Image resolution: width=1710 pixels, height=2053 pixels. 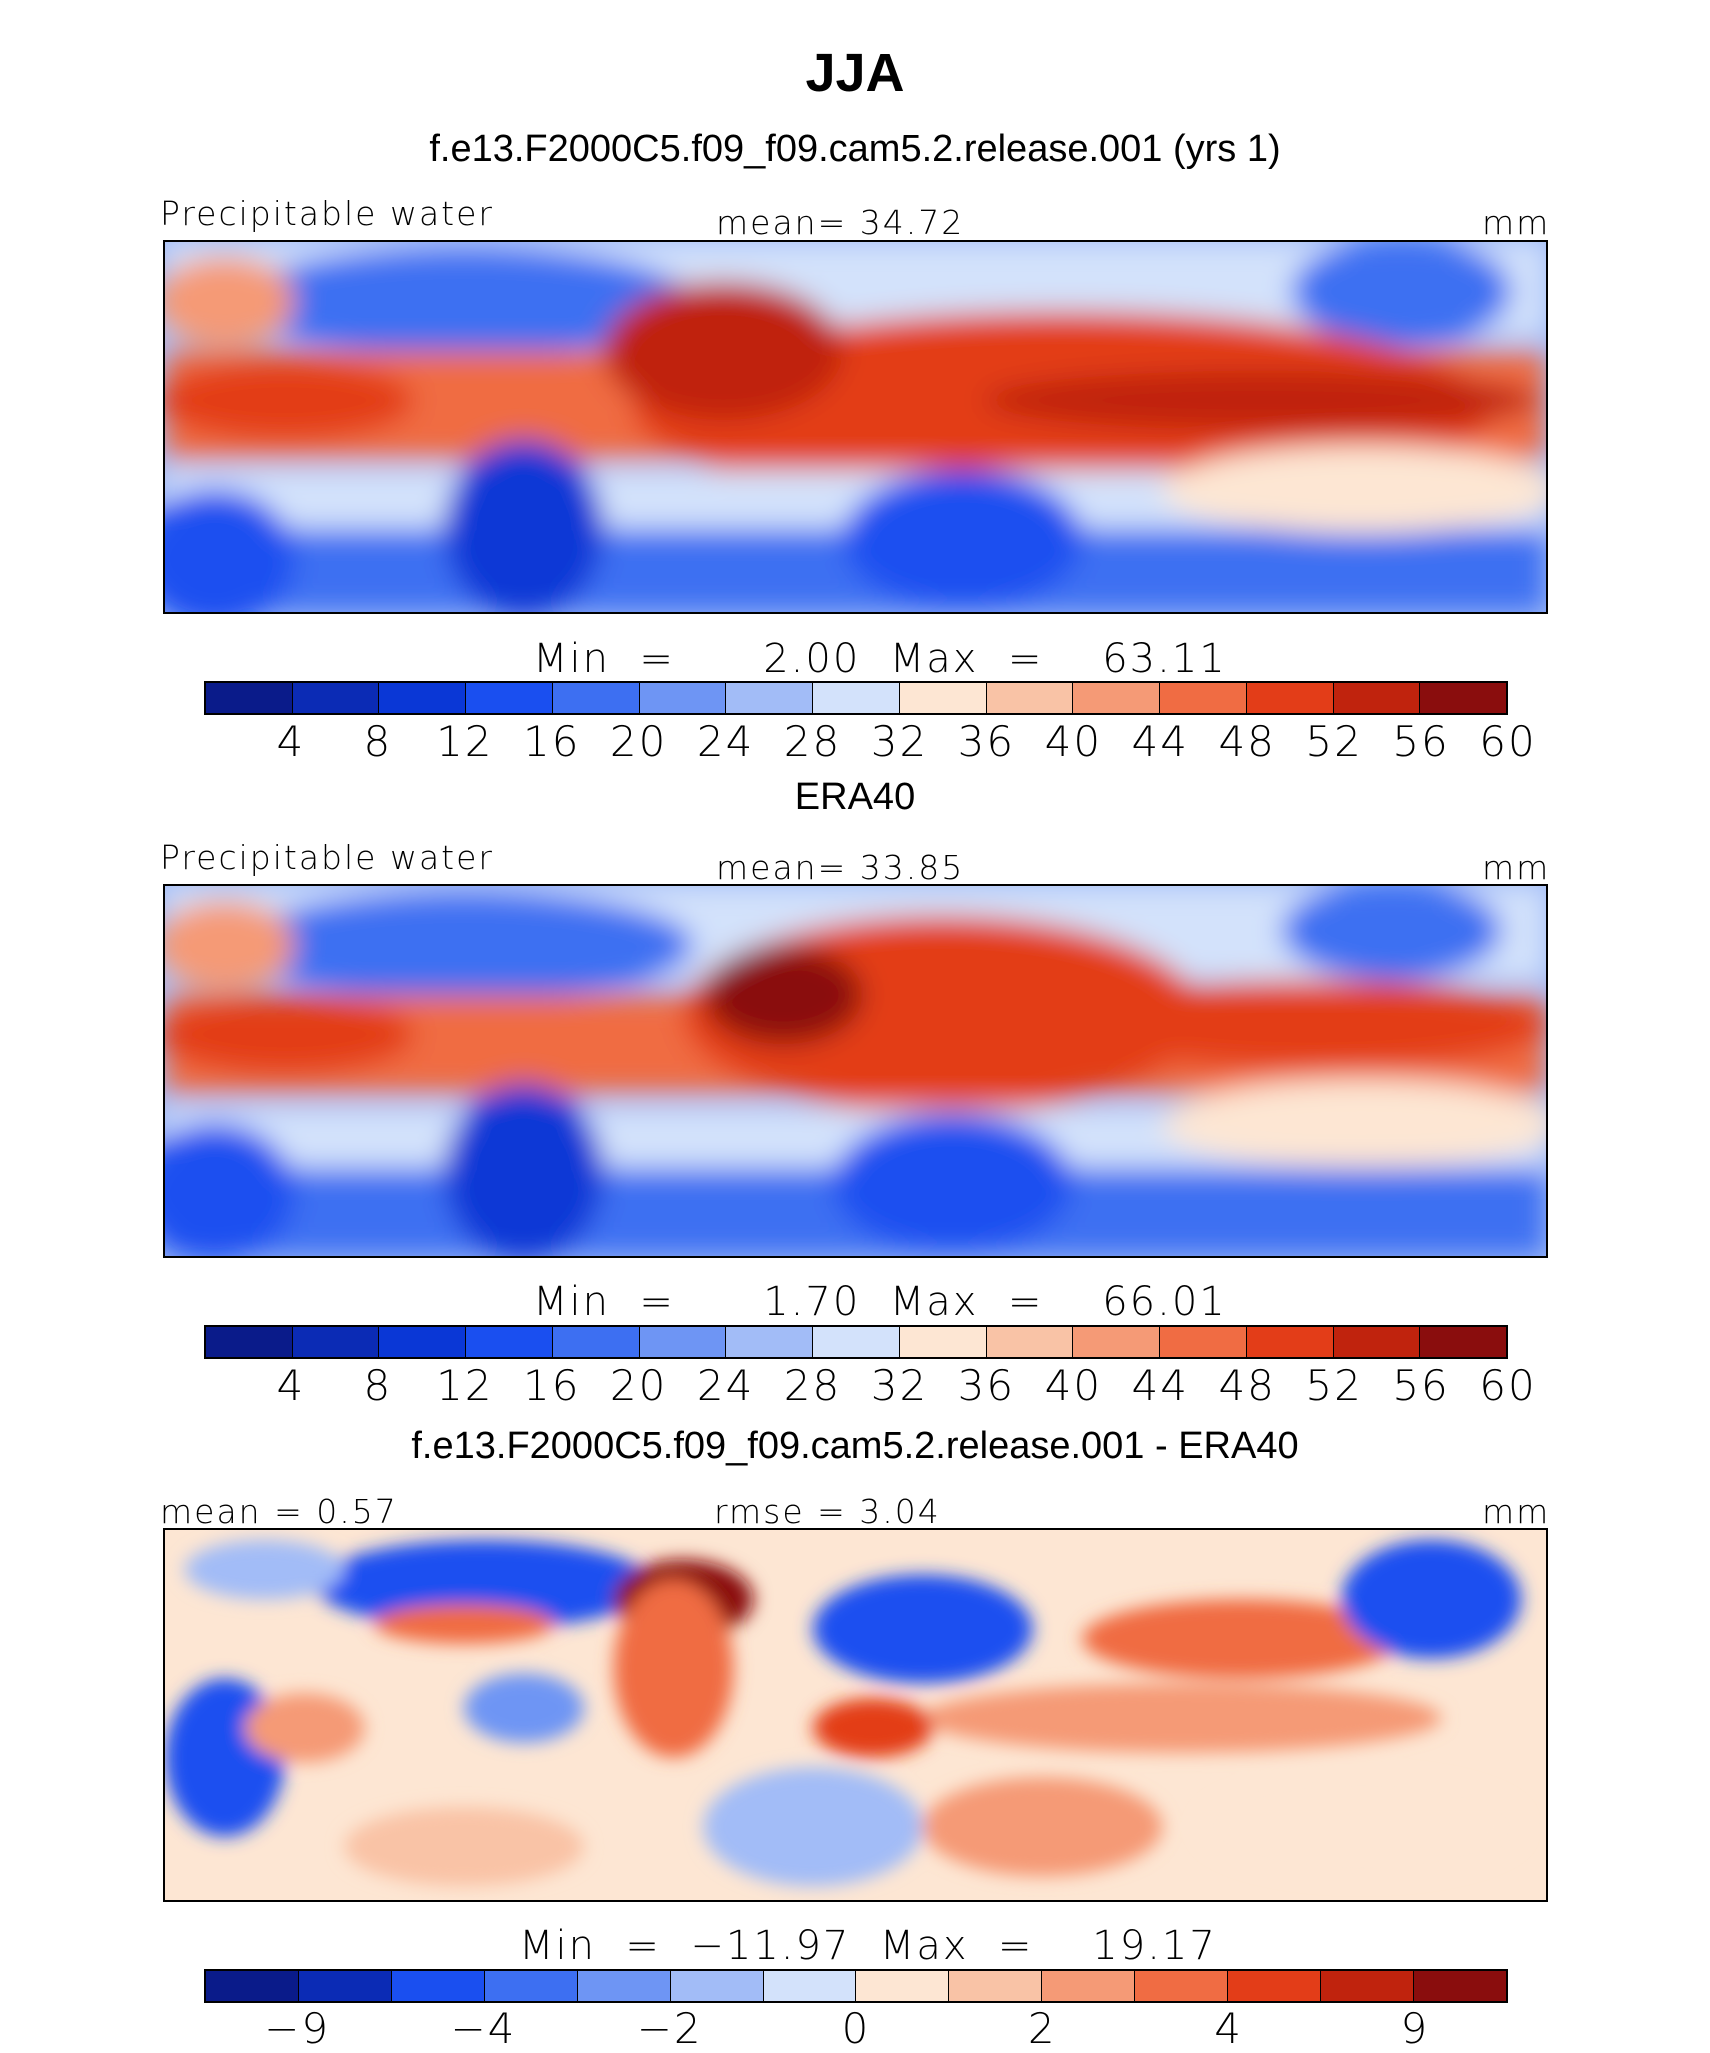 What do you see at coordinates (880, 1302) in the screenshot?
I see `panel2-minmax: Min = 1.70 Max = 66.01` at bounding box center [880, 1302].